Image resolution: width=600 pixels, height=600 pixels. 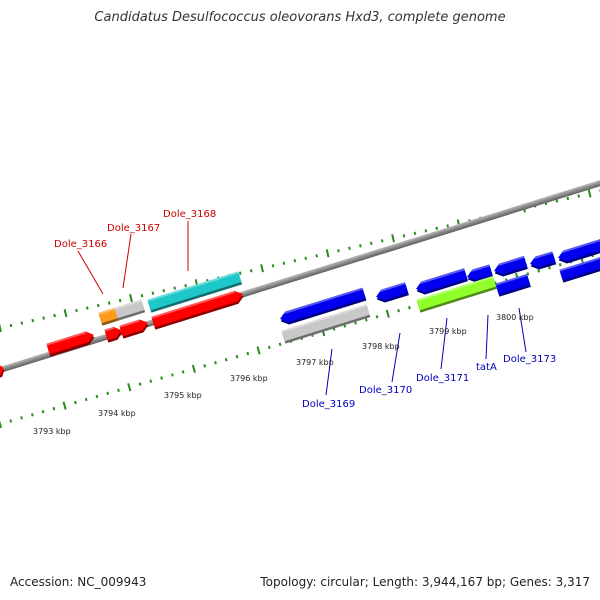 What do you see at coordinates (52, 431) in the screenshot?
I see `scale-label: 3793 kbp` at bounding box center [52, 431].